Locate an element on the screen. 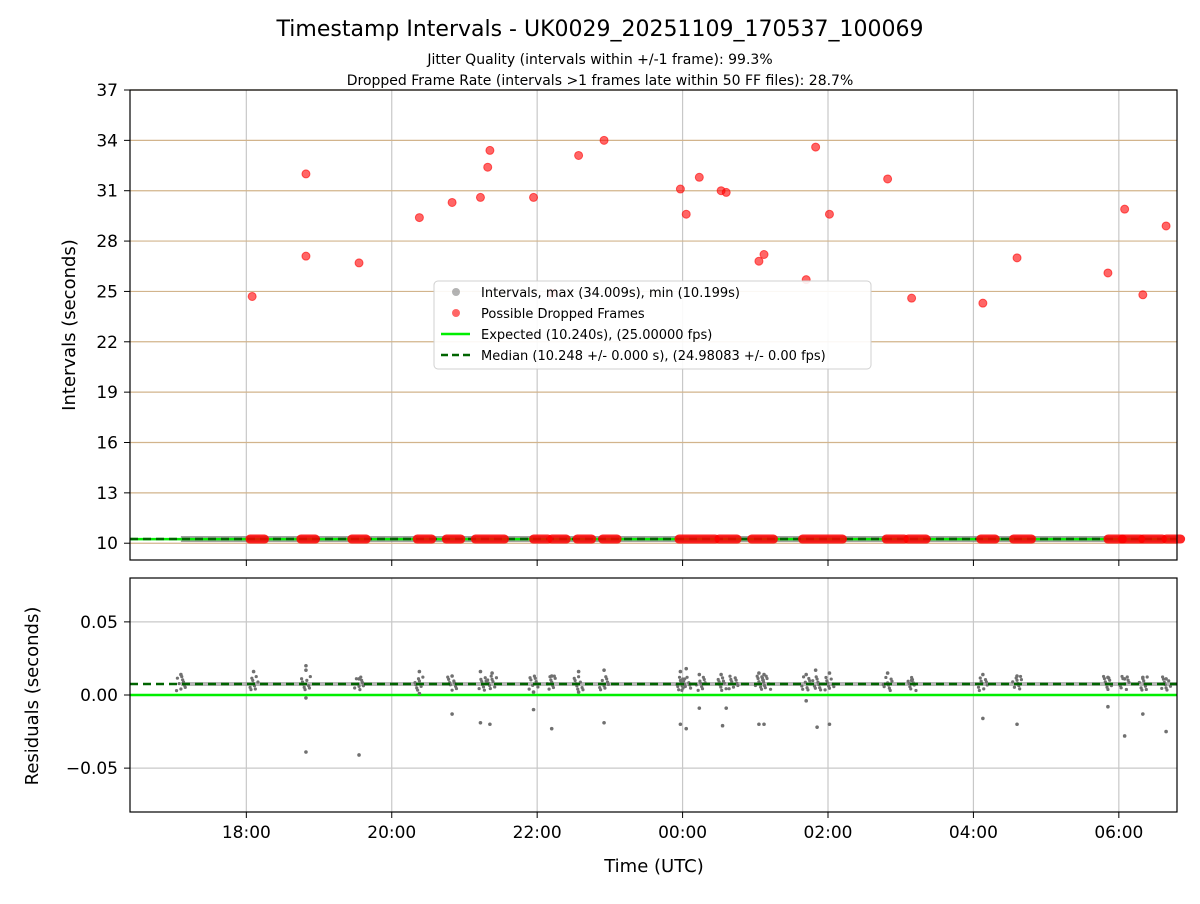 This screenshot has height=904, width=1200. top-y-tick-label: 13 is located at coordinates (107, 494).